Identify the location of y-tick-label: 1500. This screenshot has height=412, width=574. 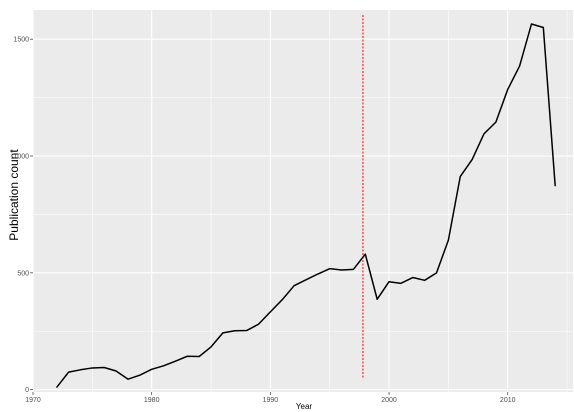
(21, 40).